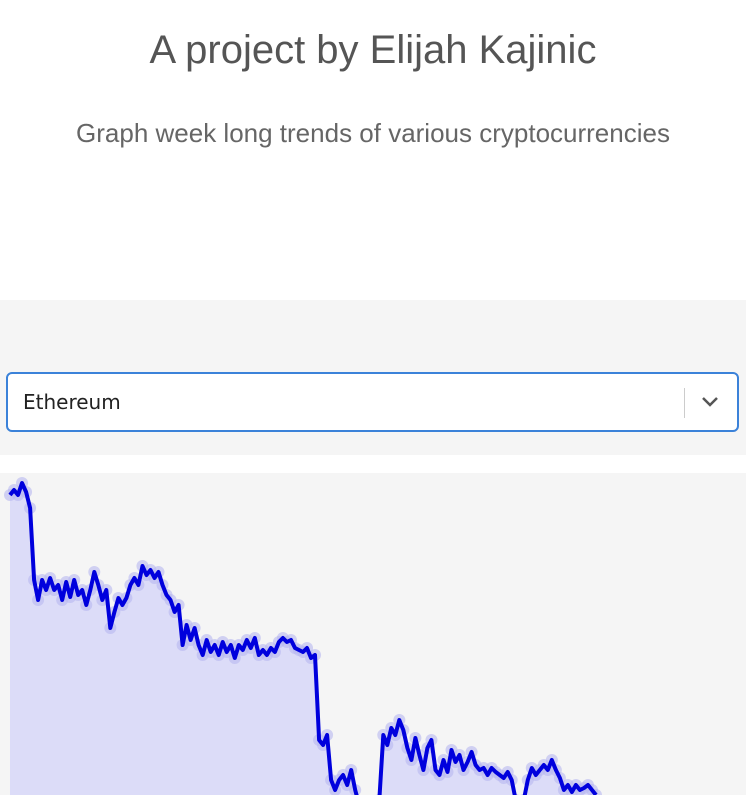  What do you see at coordinates (710, 402) in the screenshot?
I see `chevron` at bounding box center [710, 402].